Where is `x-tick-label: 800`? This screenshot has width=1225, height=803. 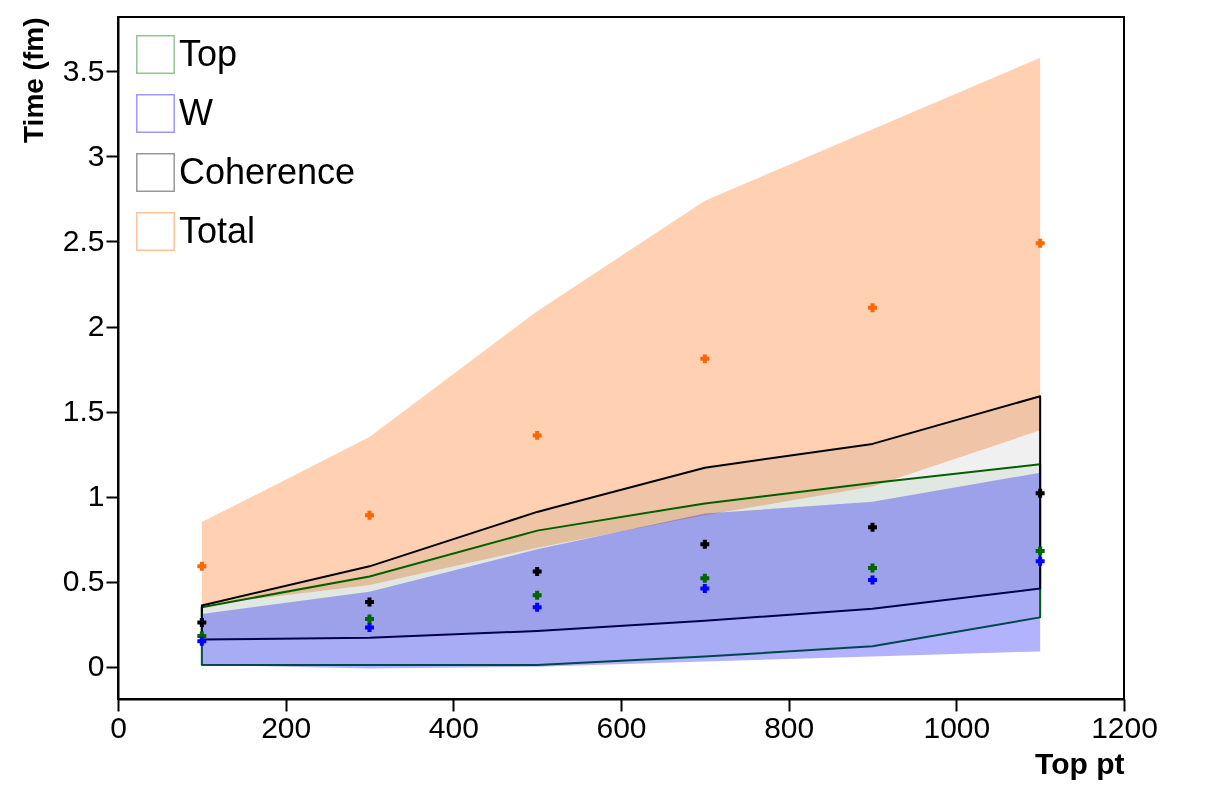 x-tick-label: 800 is located at coordinates (789, 727).